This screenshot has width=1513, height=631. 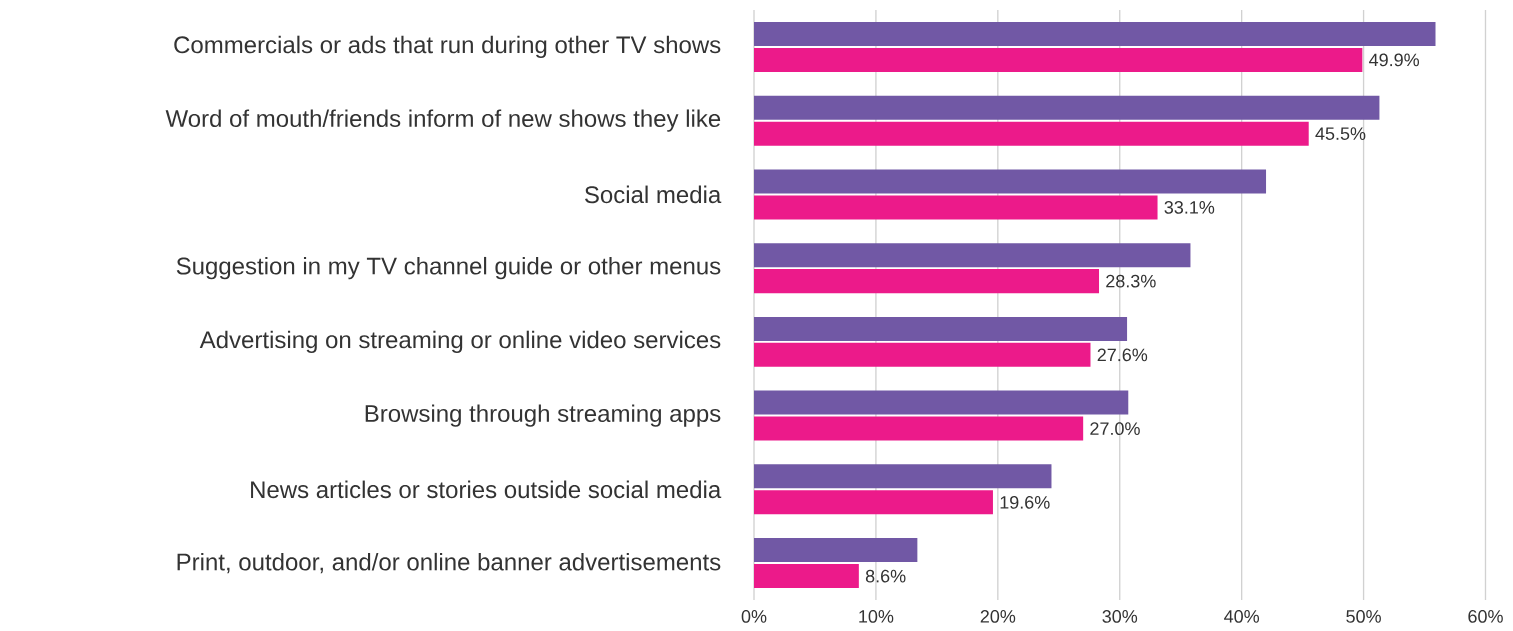 What do you see at coordinates (1242, 616) in the screenshot?
I see `x-tick-label: 40%` at bounding box center [1242, 616].